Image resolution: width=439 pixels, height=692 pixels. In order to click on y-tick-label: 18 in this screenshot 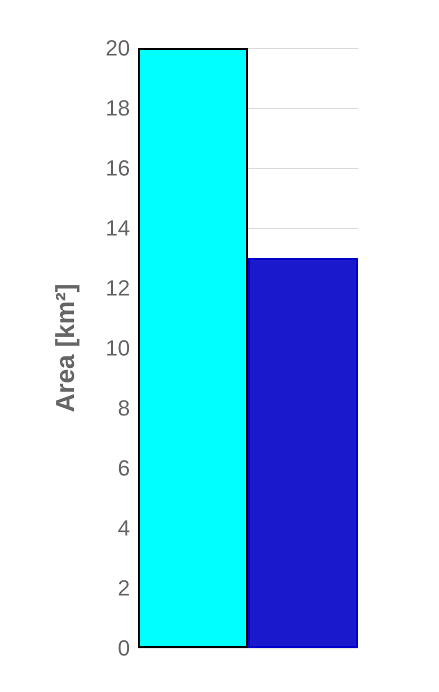, I will do `click(118, 108)`.